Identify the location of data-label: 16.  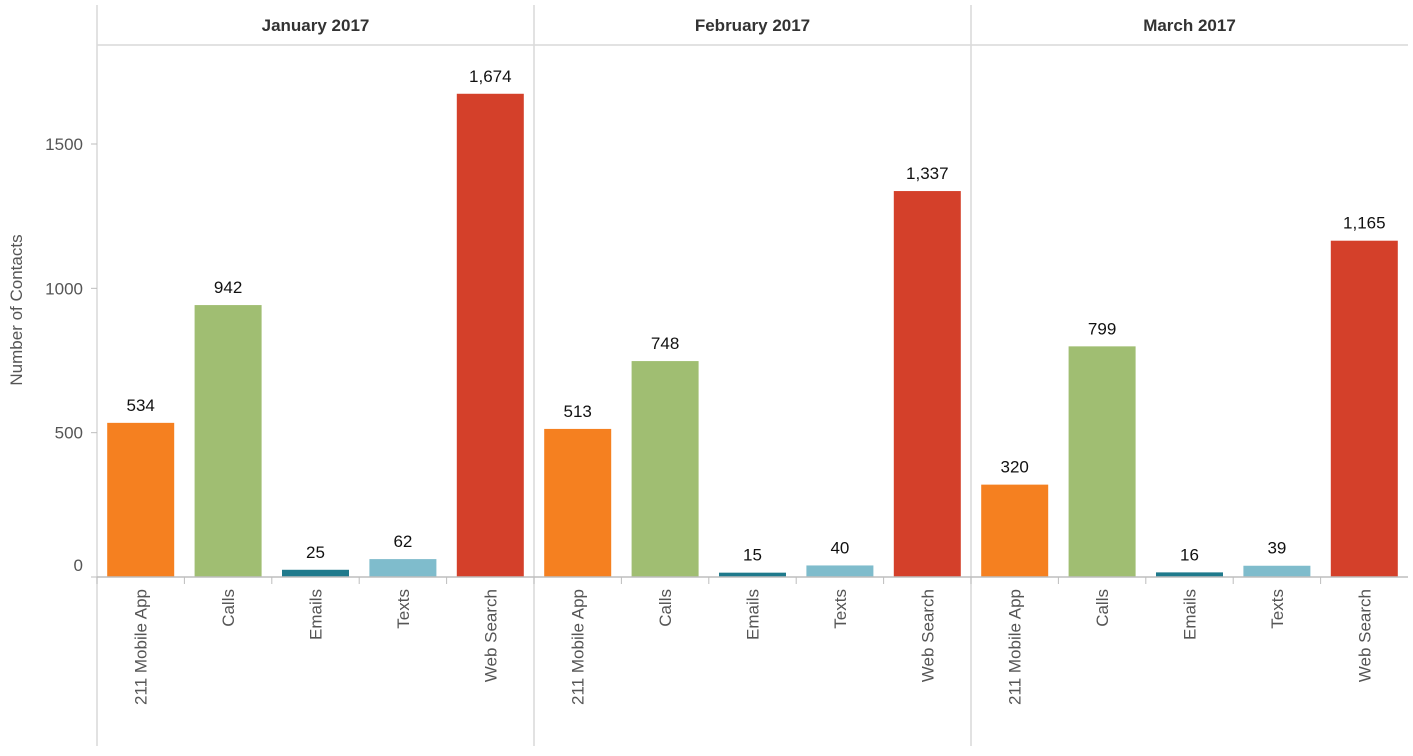
(1189, 554).